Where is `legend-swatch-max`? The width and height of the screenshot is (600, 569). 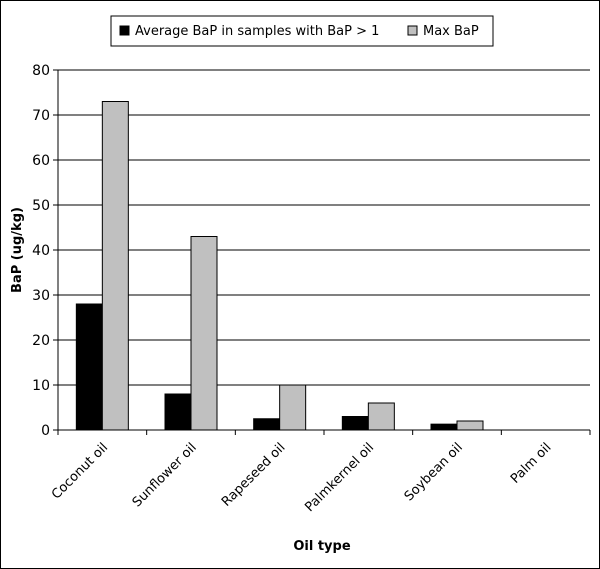 legend-swatch-max is located at coordinates (412, 30).